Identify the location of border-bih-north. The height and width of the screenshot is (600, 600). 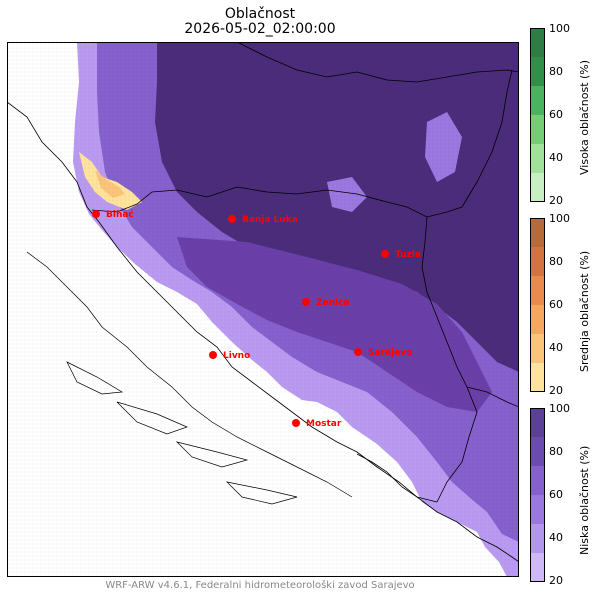
(277, 202).